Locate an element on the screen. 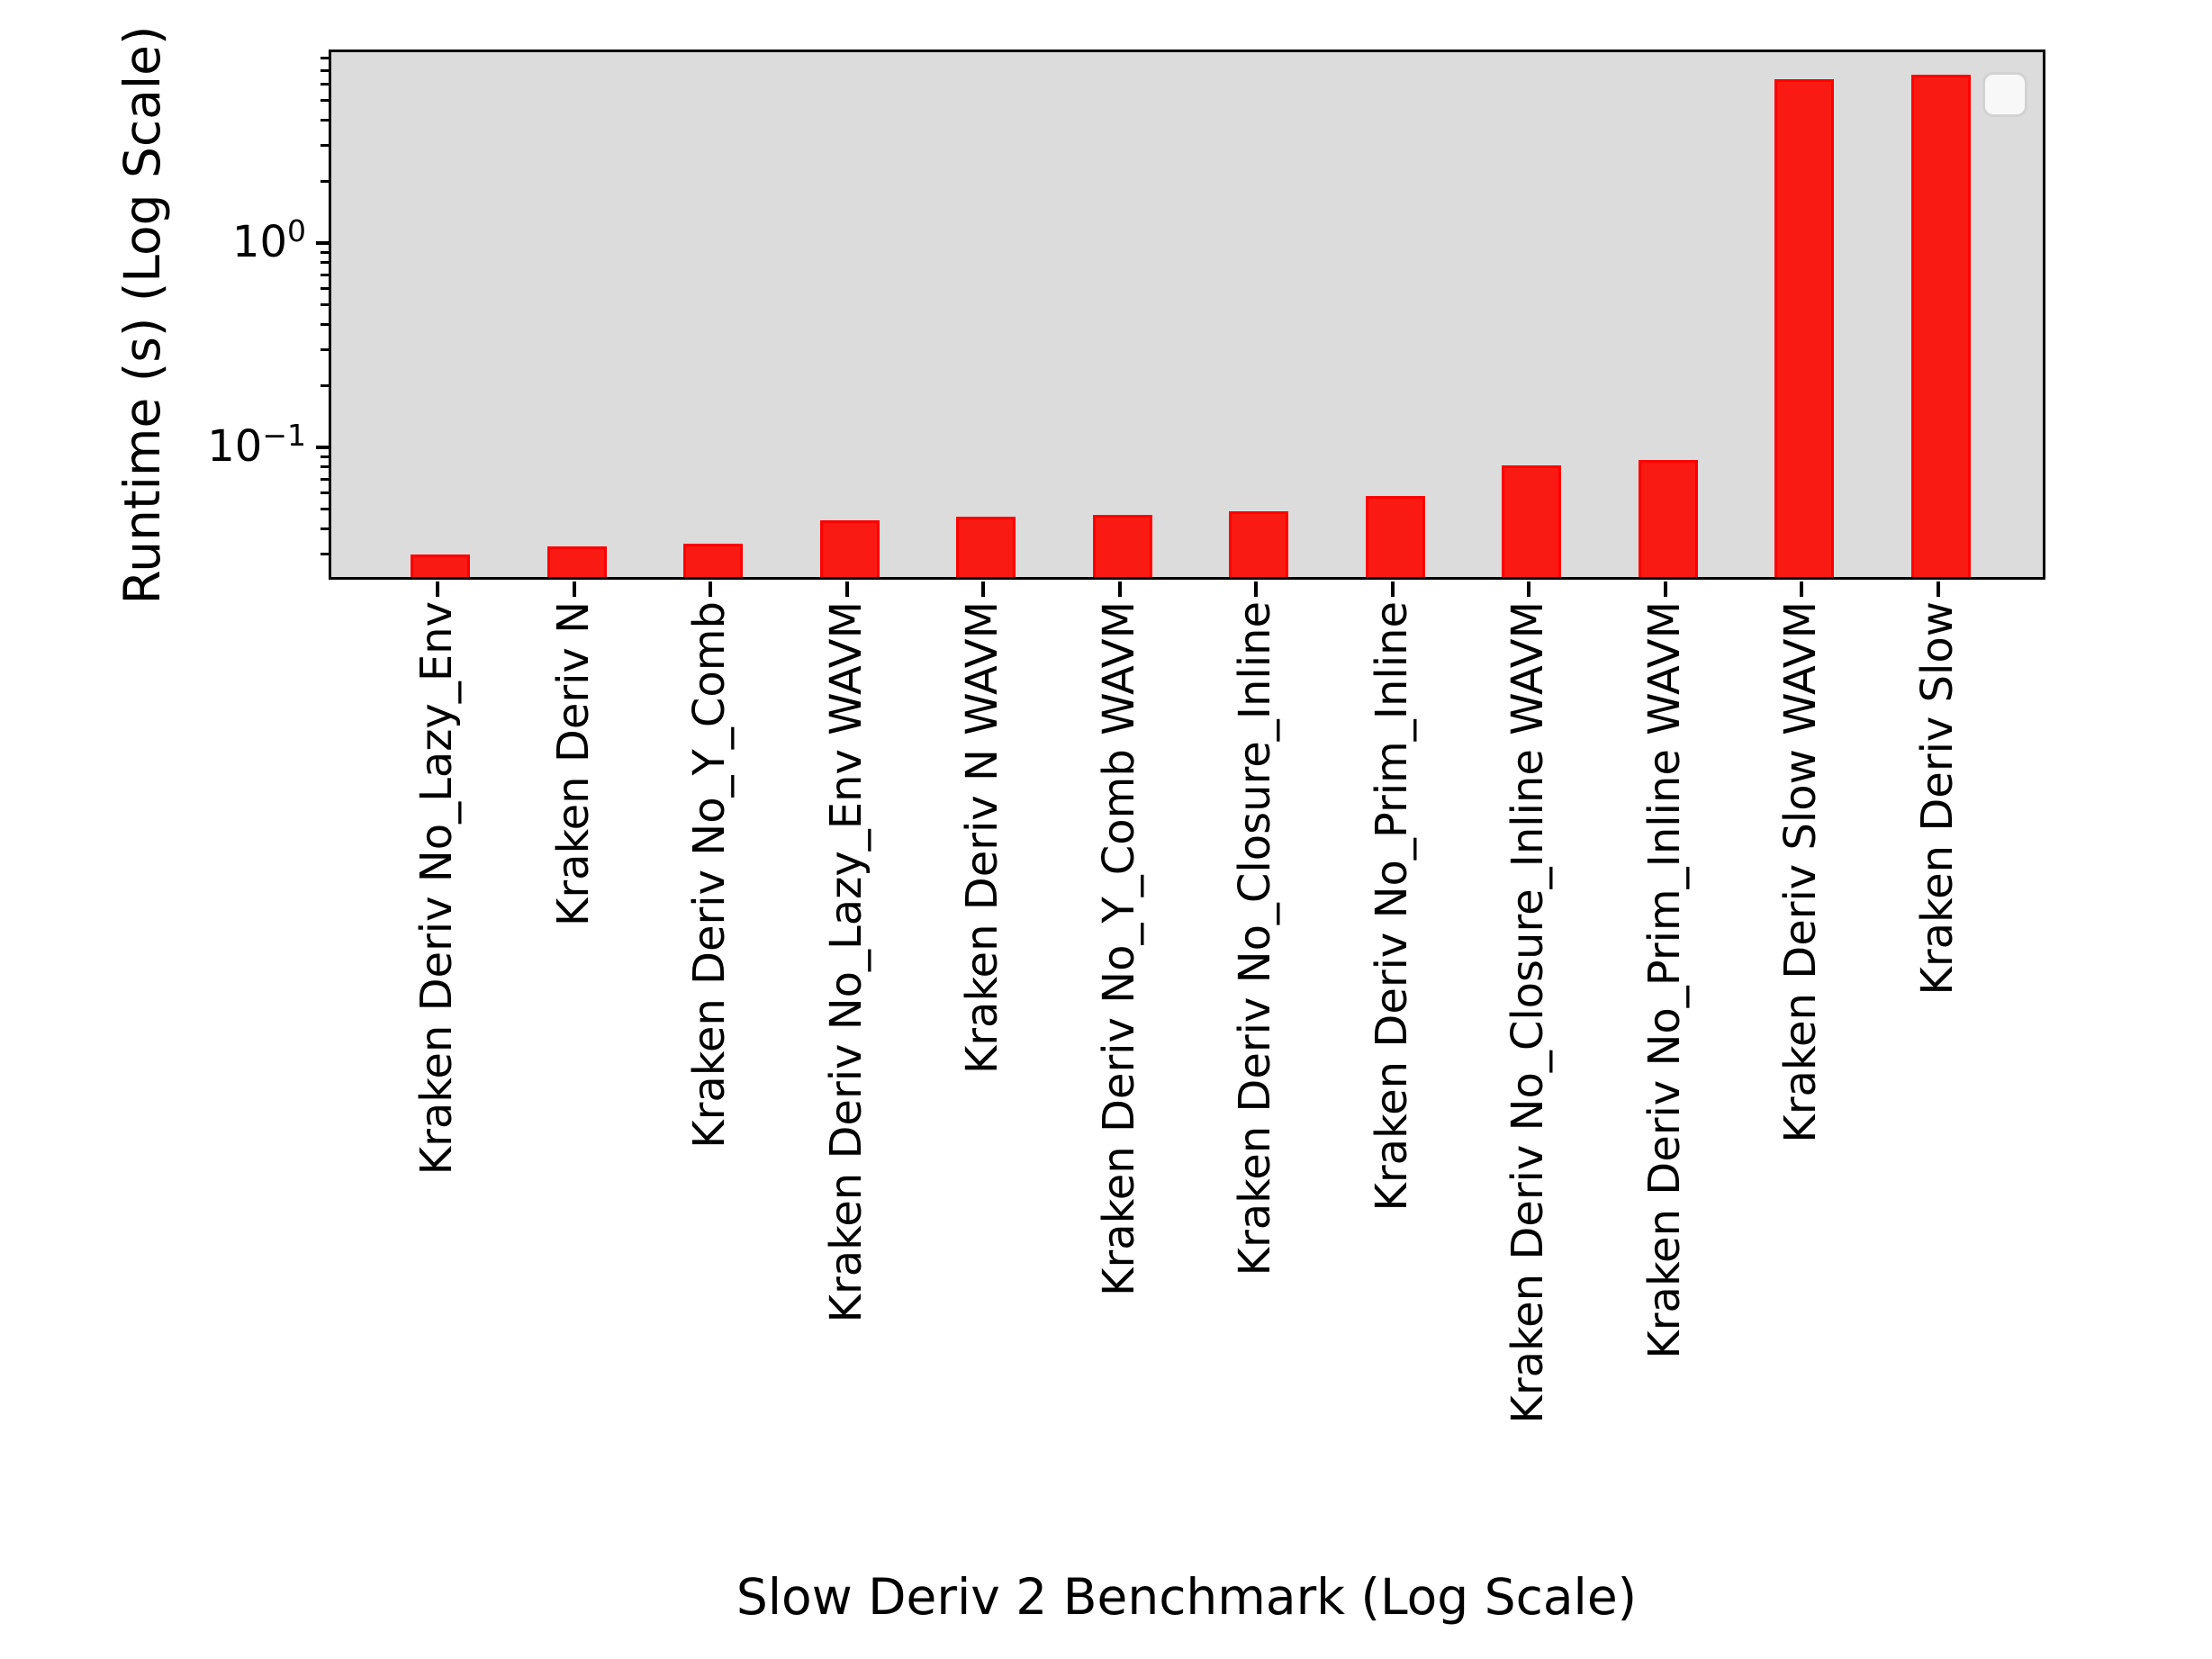 This screenshot has height=1659, width=2212. y-tick-label: 10⁰ is located at coordinates (268, 240).